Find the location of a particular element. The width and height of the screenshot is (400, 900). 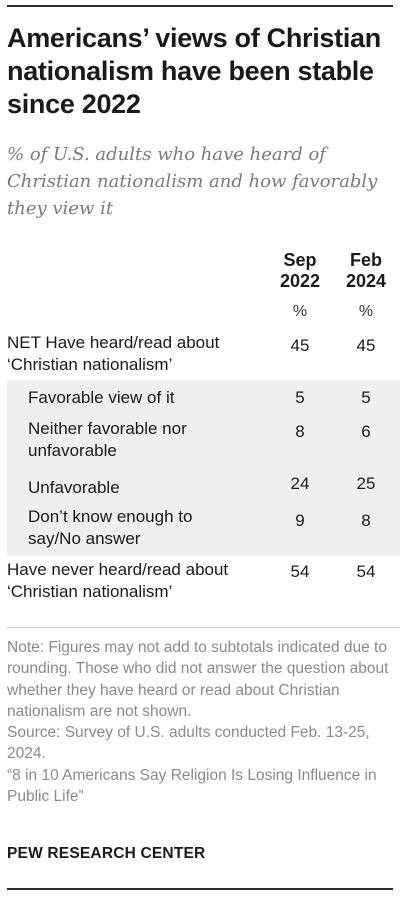

publisher-label: PEW RESEARCH CENTER is located at coordinates (106, 853).